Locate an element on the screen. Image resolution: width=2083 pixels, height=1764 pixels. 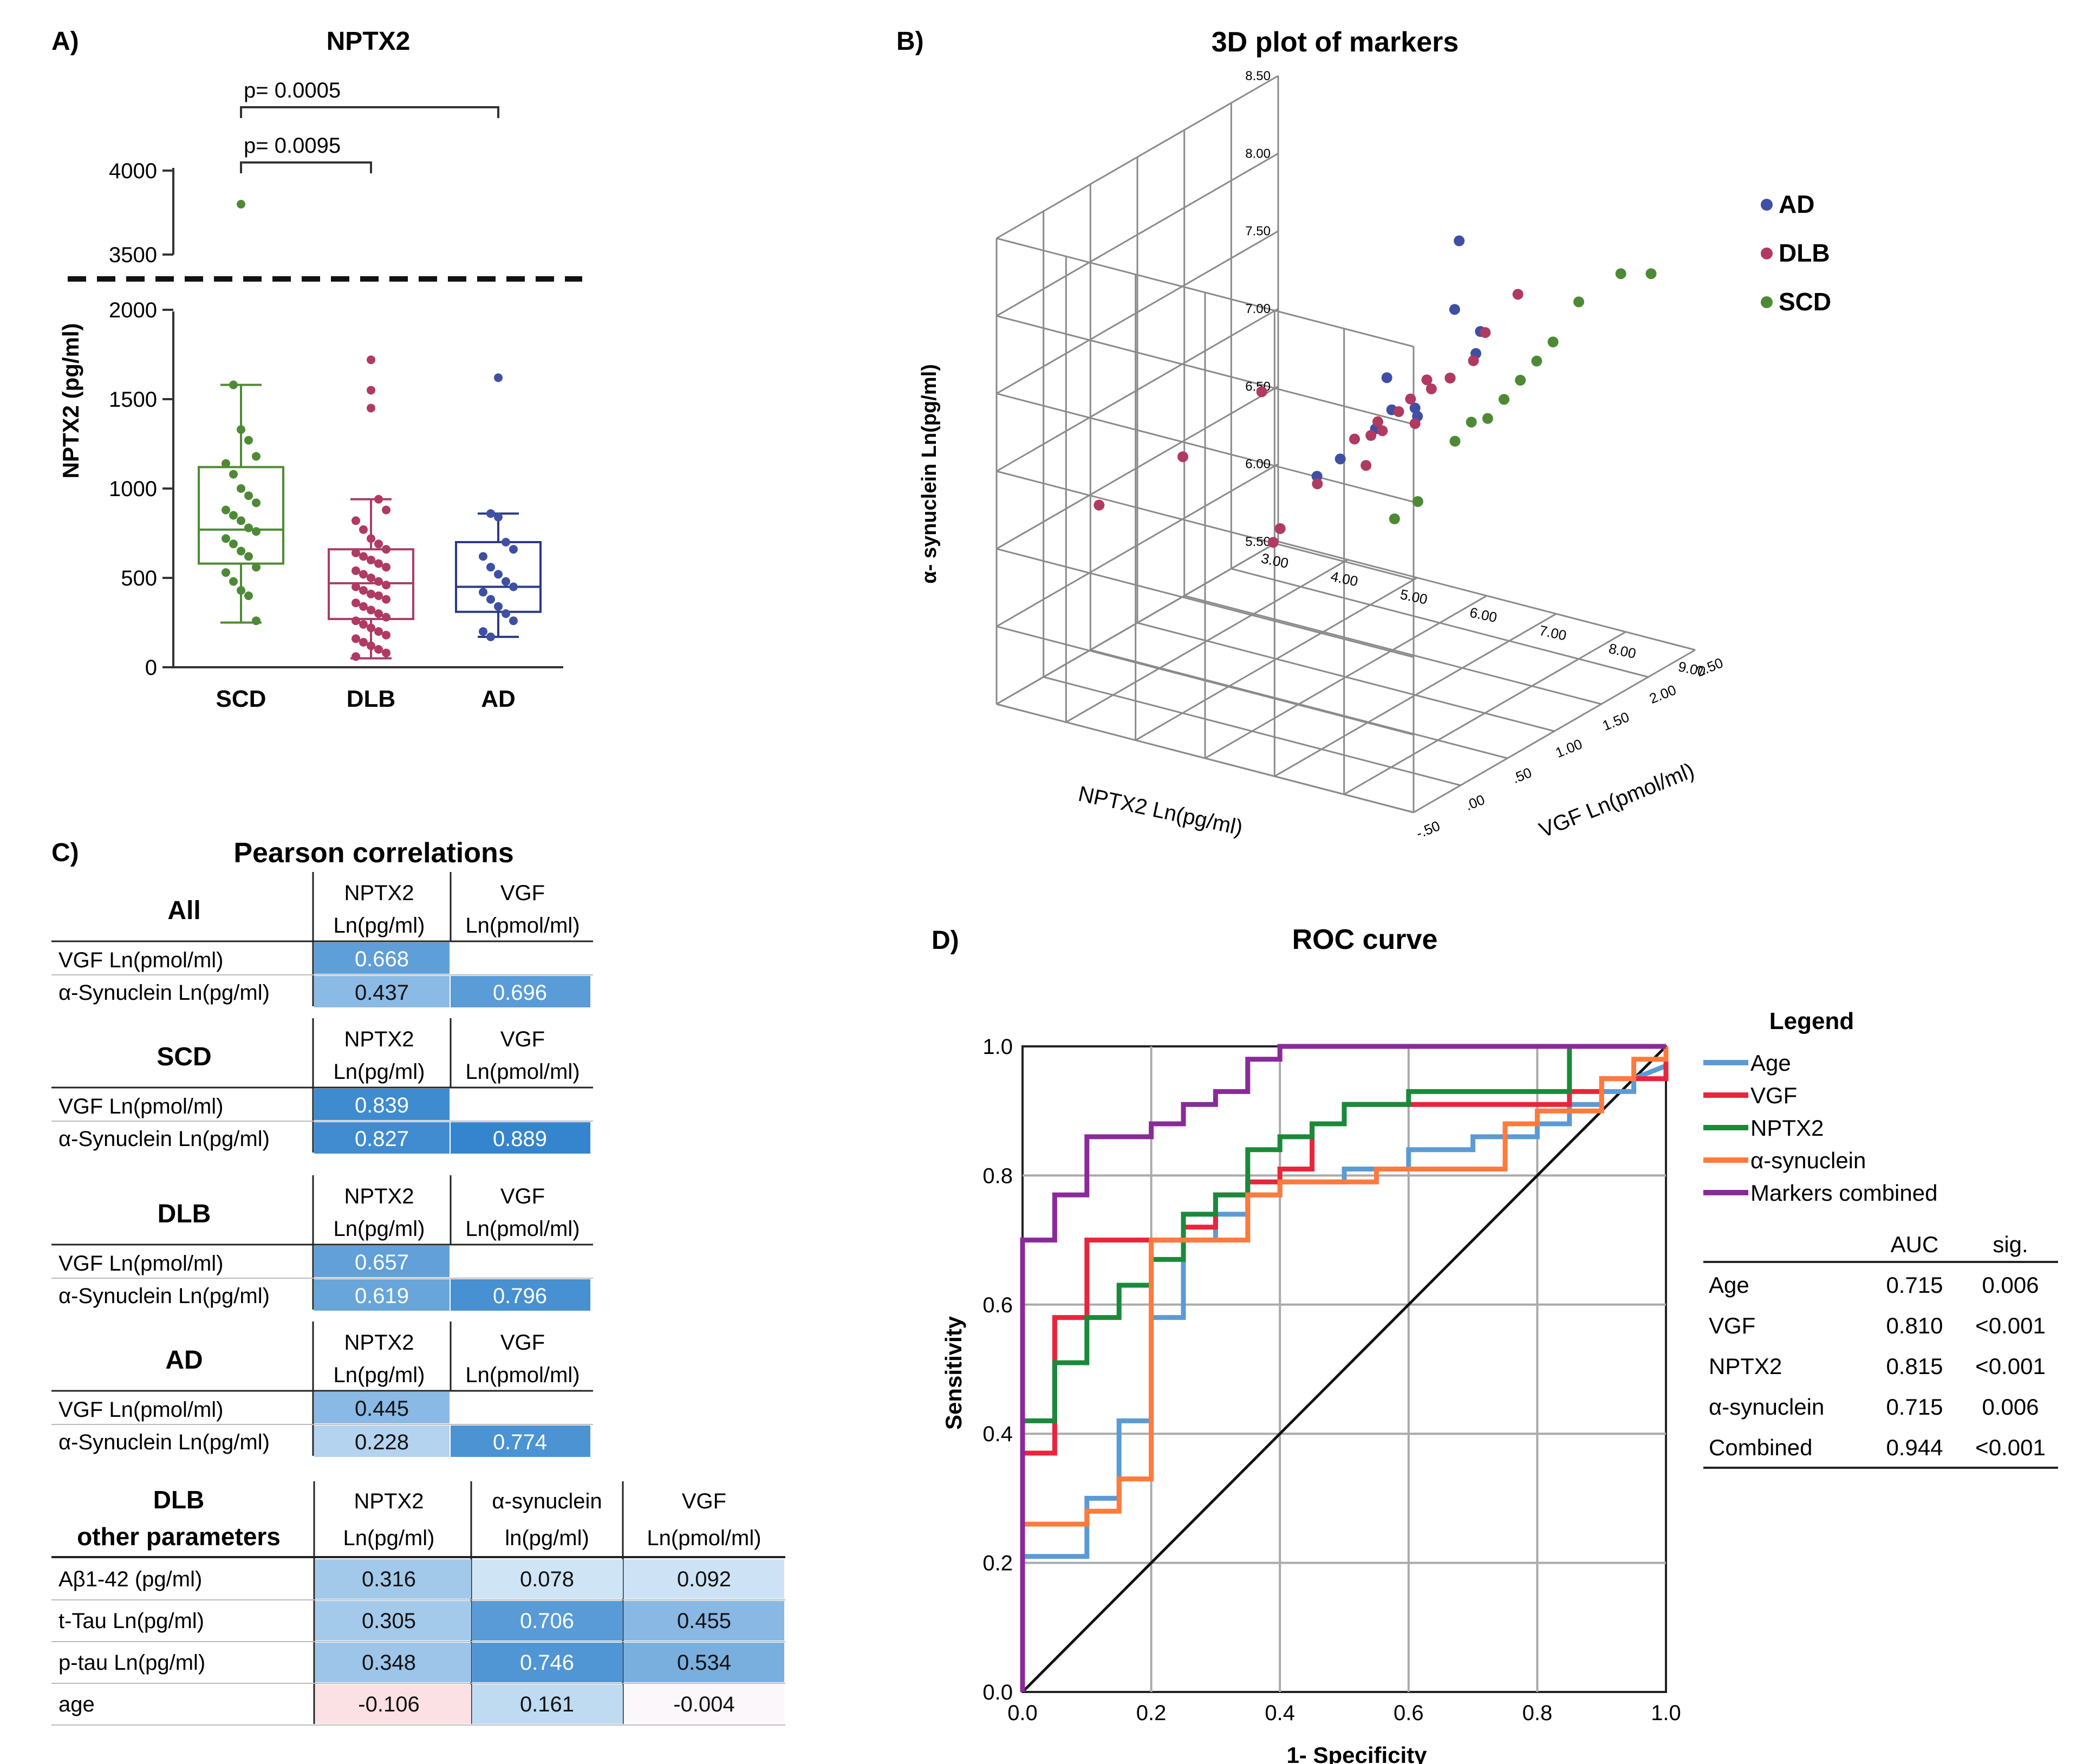
other-corr-value: 0.706 is located at coordinates (547, 1621).